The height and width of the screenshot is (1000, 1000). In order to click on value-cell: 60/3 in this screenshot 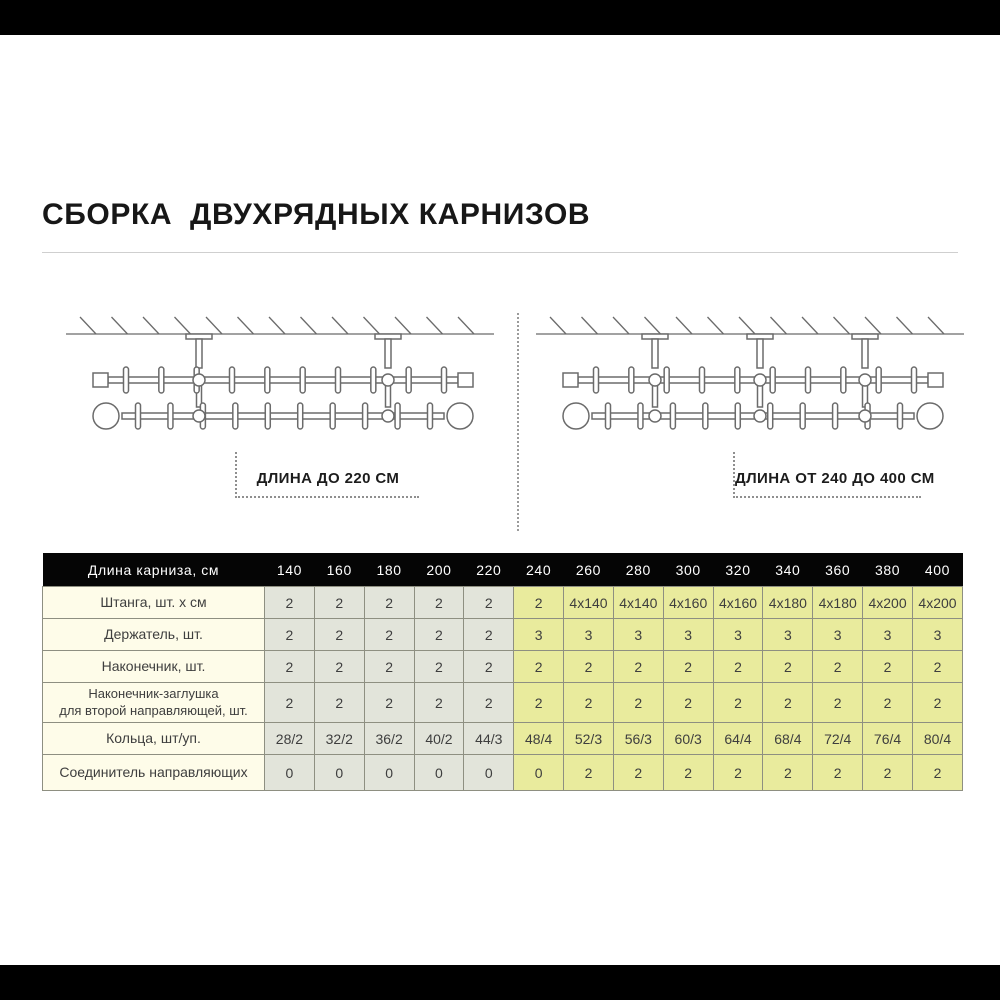, I will do `click(688, 738)`.